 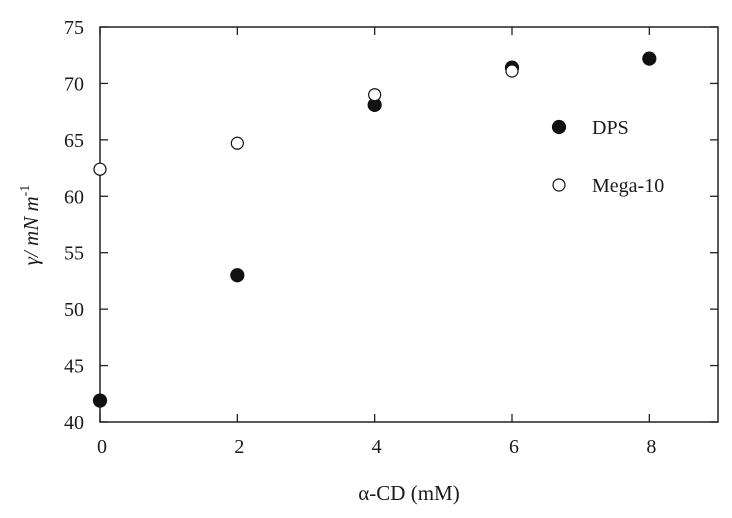 I want to click on x-tick-label: 6, so click(x=514, y=447).